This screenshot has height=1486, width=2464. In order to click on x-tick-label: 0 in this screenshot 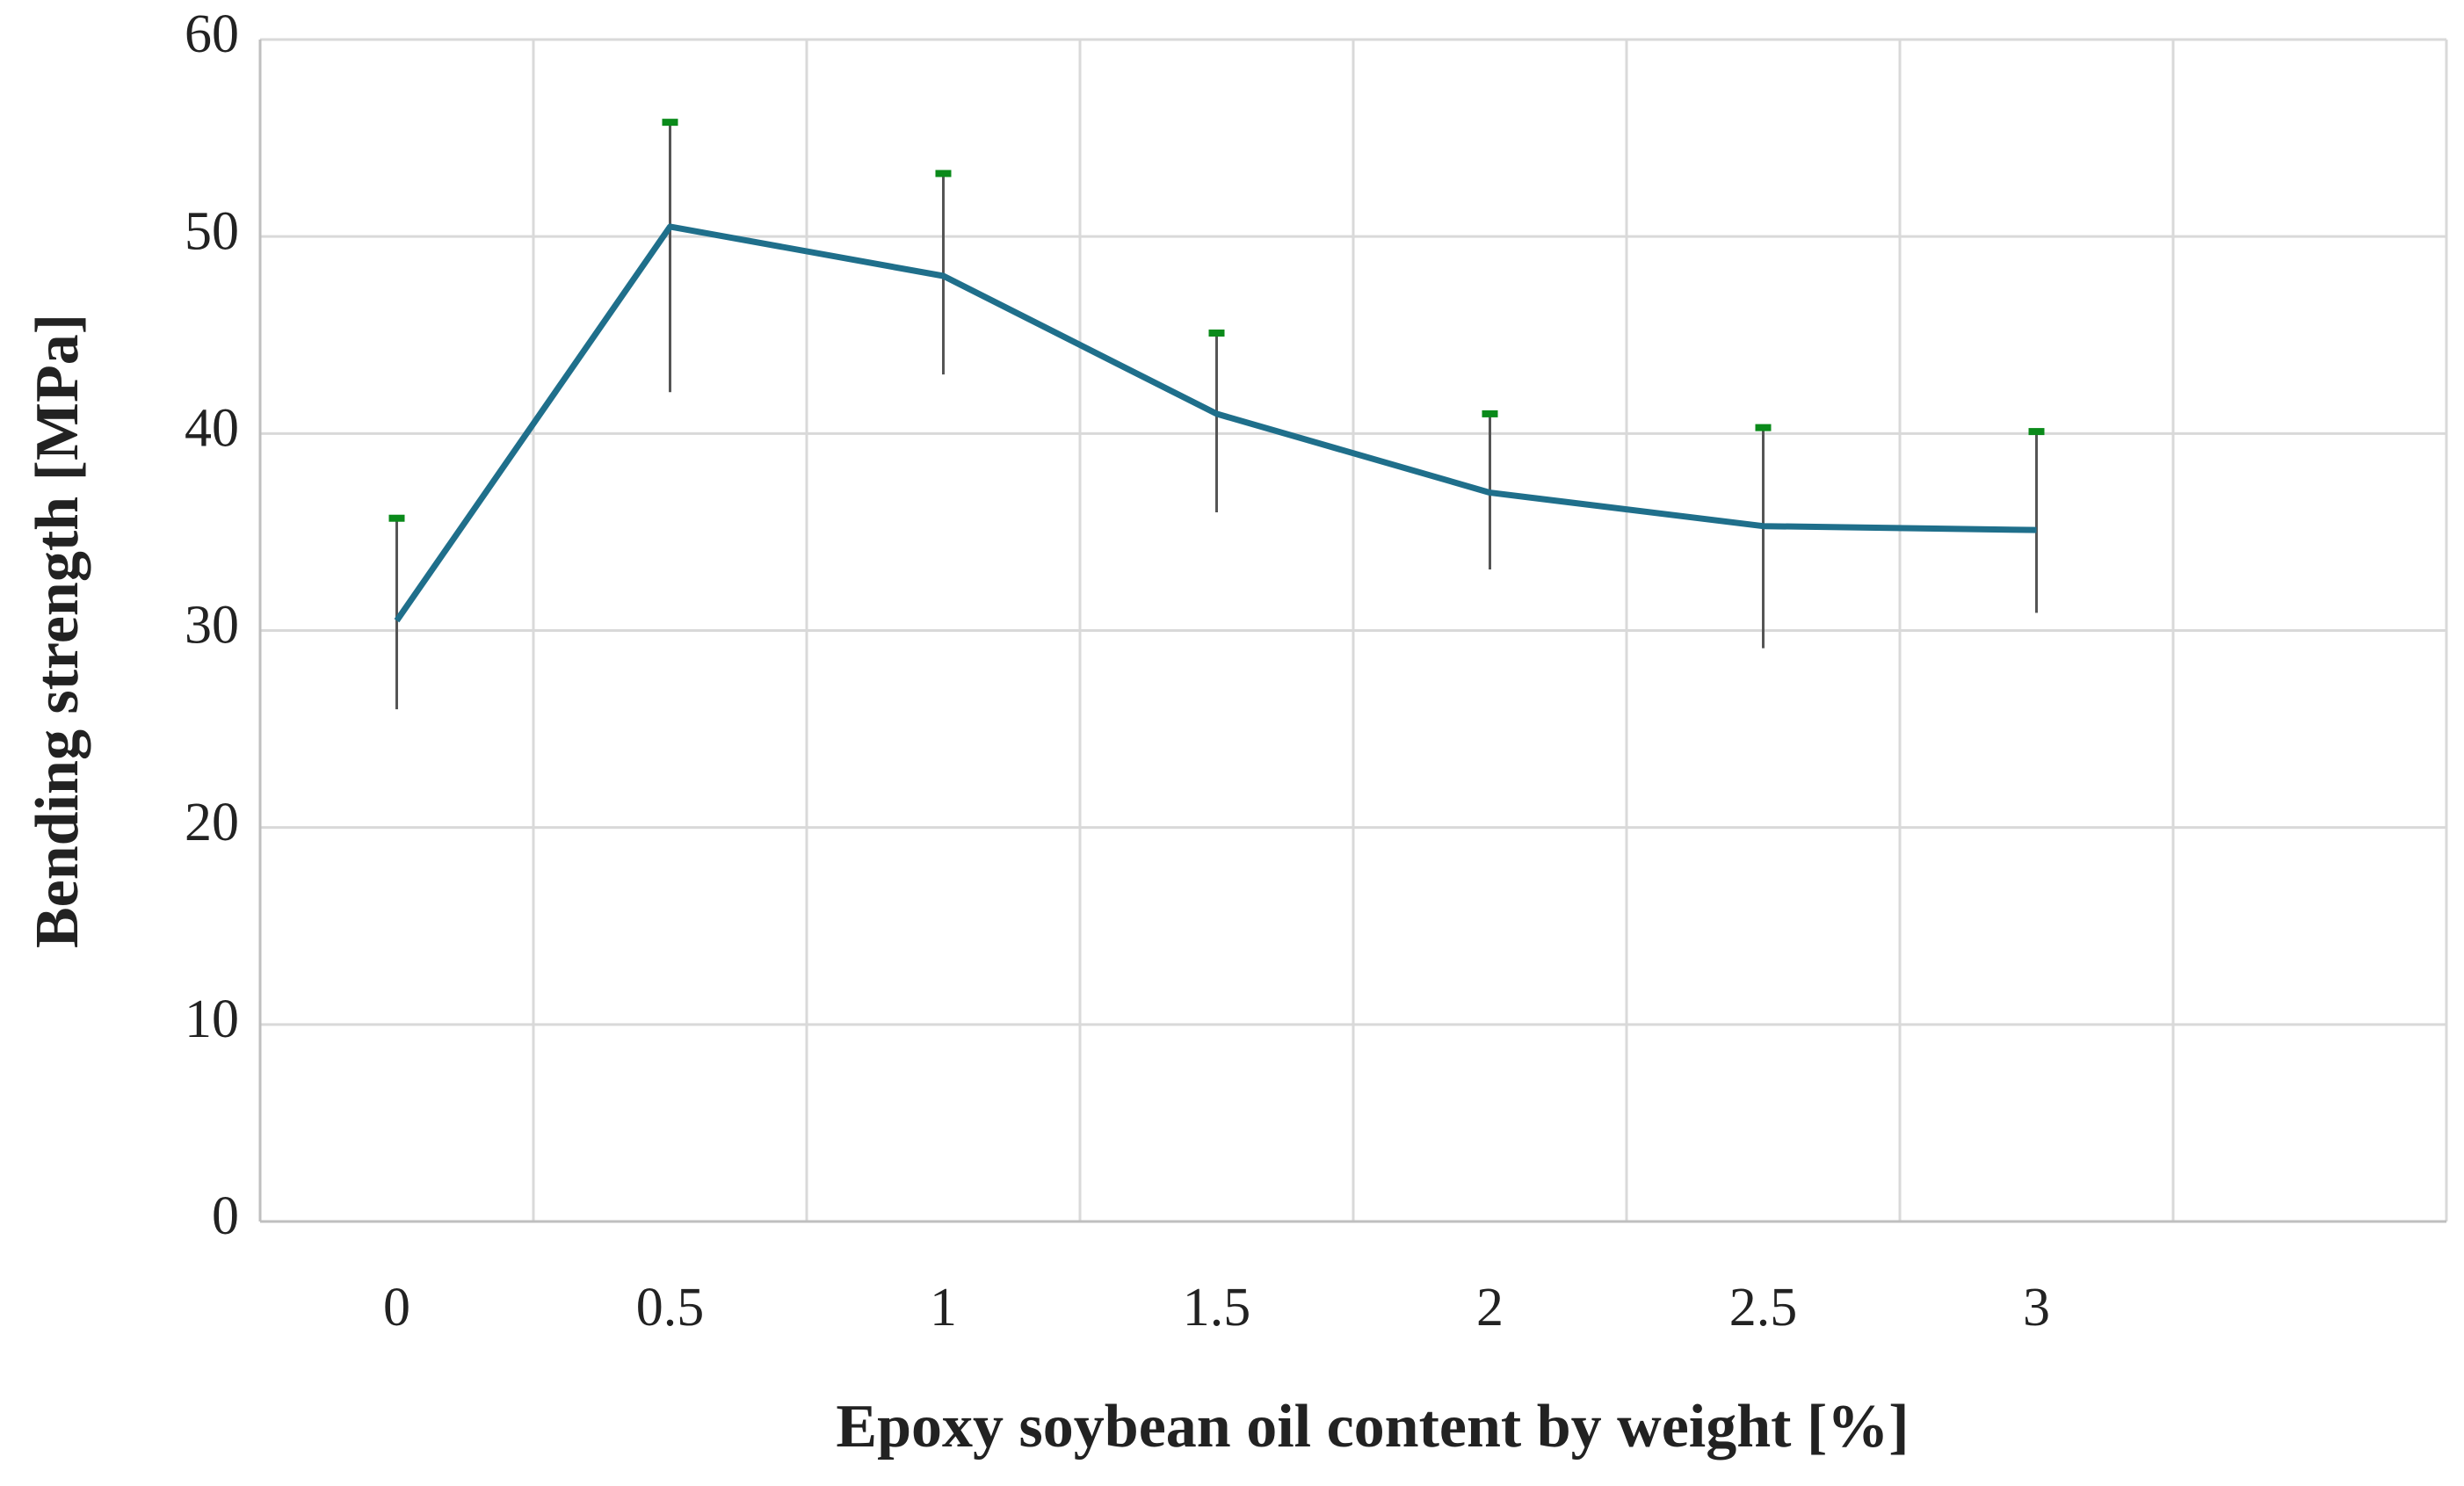, I will do `click(396, 1307)`.